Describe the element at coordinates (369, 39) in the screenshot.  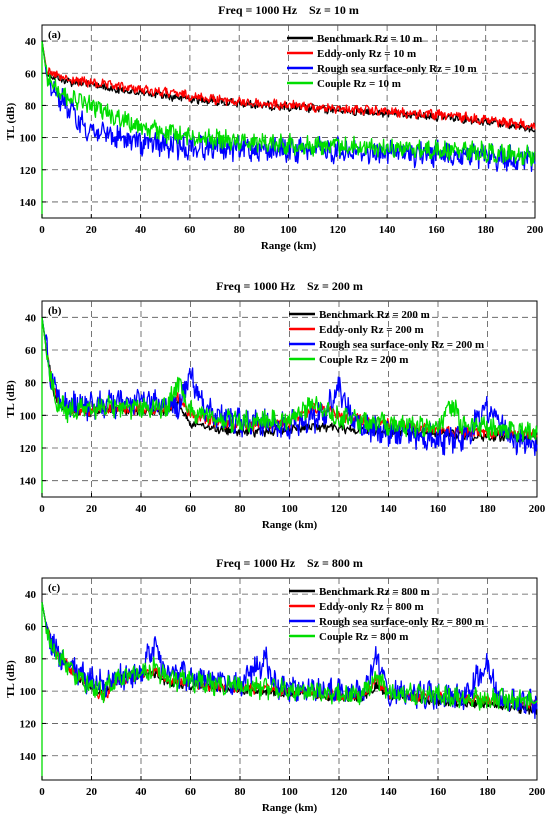
I see `legend-entry: Benchmark Rz = 10 m` at that location.